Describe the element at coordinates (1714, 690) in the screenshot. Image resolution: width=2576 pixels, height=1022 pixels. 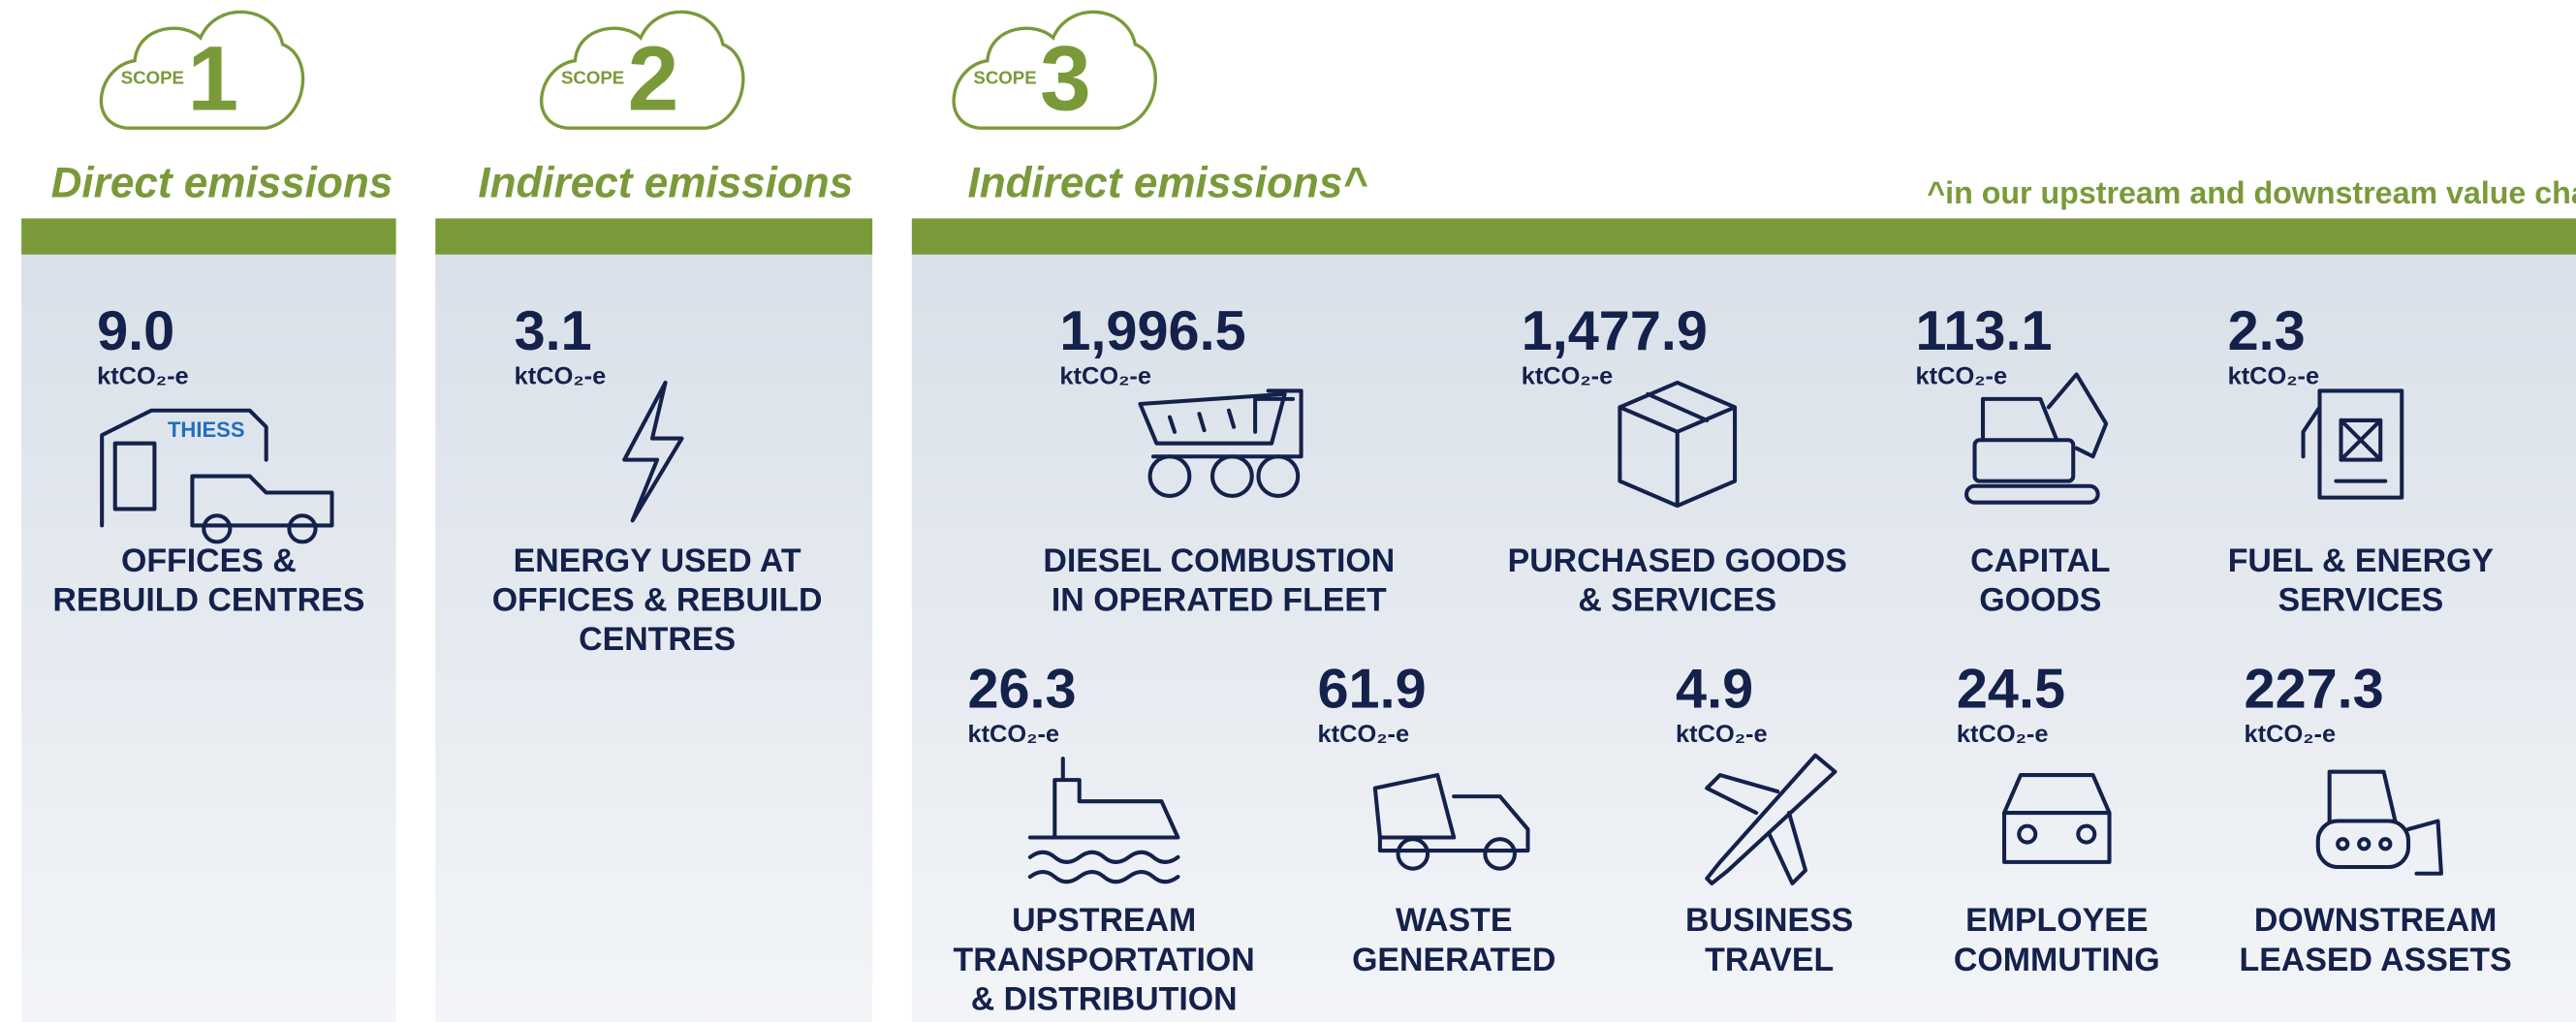
I see `emission-value: 4.9` at that location.